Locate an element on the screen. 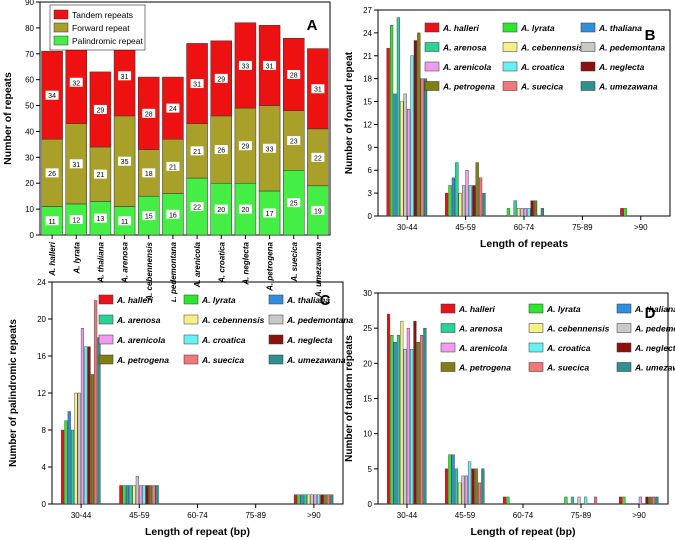 The height and width of the screenshot is (540, 675). panel-d-ytick-label: 5 is located at coordinates (370, 469).